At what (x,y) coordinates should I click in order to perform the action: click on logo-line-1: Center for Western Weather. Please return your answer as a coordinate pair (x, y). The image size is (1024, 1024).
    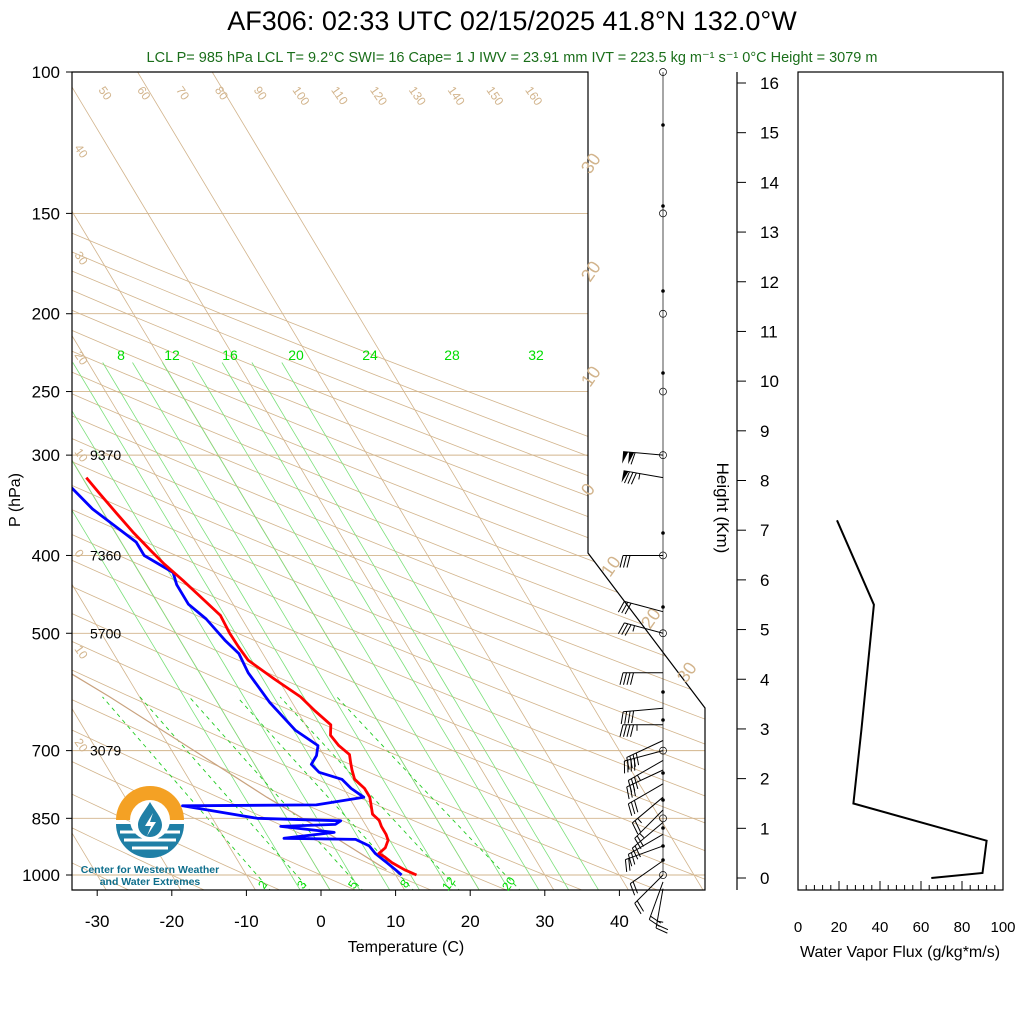
    Looking at the image, I should click on (150, 870).